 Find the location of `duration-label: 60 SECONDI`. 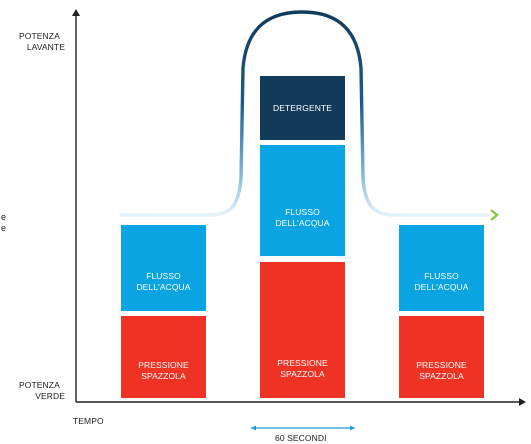

duration-label: 60 SECONDI is located at coordinates (301, 438).